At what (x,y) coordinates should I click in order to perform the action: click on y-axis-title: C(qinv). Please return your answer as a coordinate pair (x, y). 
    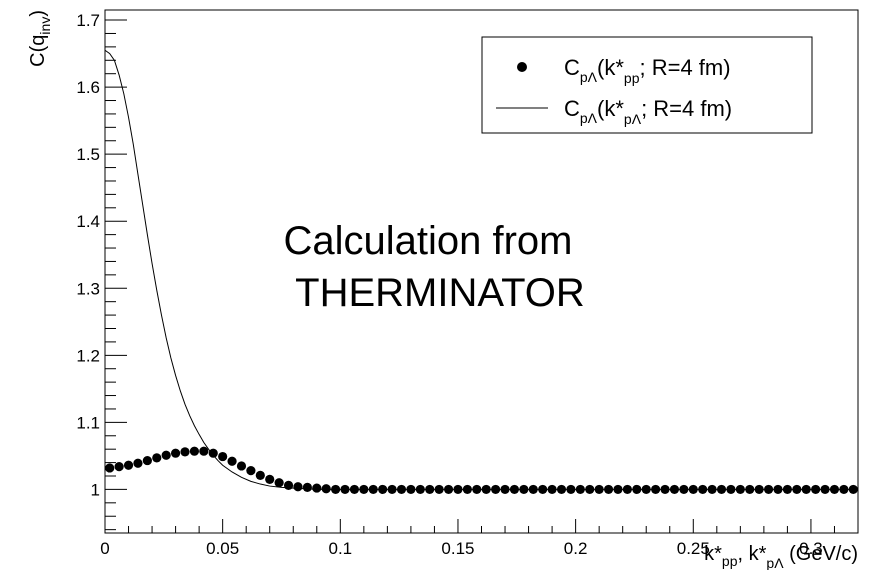
    Looking at the image, I should click on (40, 38).